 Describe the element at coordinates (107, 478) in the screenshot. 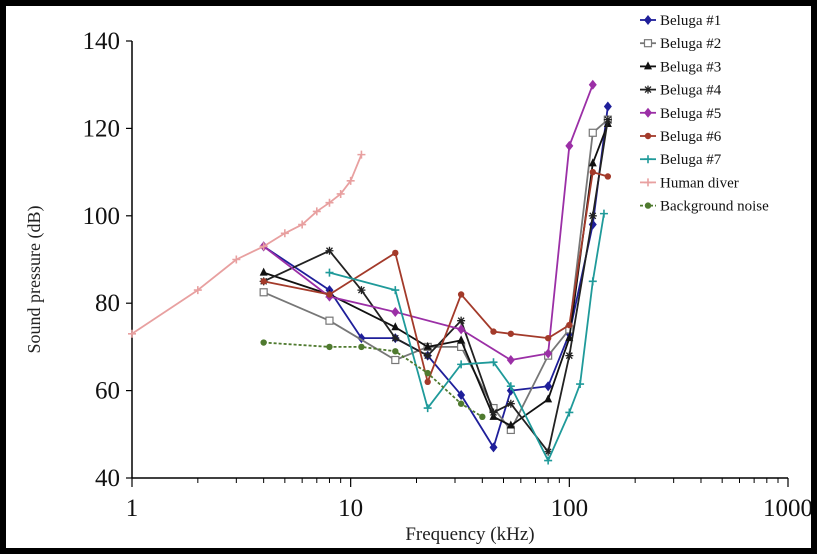

I see `y-tick-label: 40` at that location.